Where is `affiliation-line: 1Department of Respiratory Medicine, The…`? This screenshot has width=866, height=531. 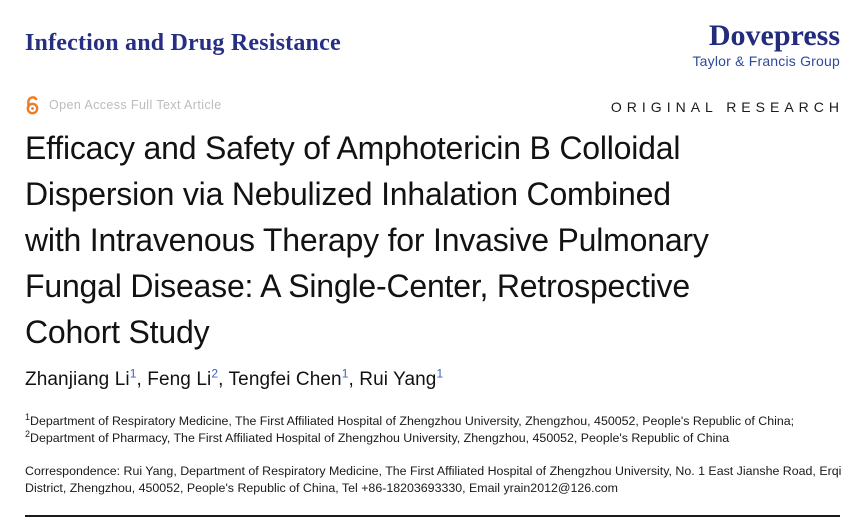 affiliation-line: 1Department of Respiratory Medicine, The… is located at coordinates (410, 419).